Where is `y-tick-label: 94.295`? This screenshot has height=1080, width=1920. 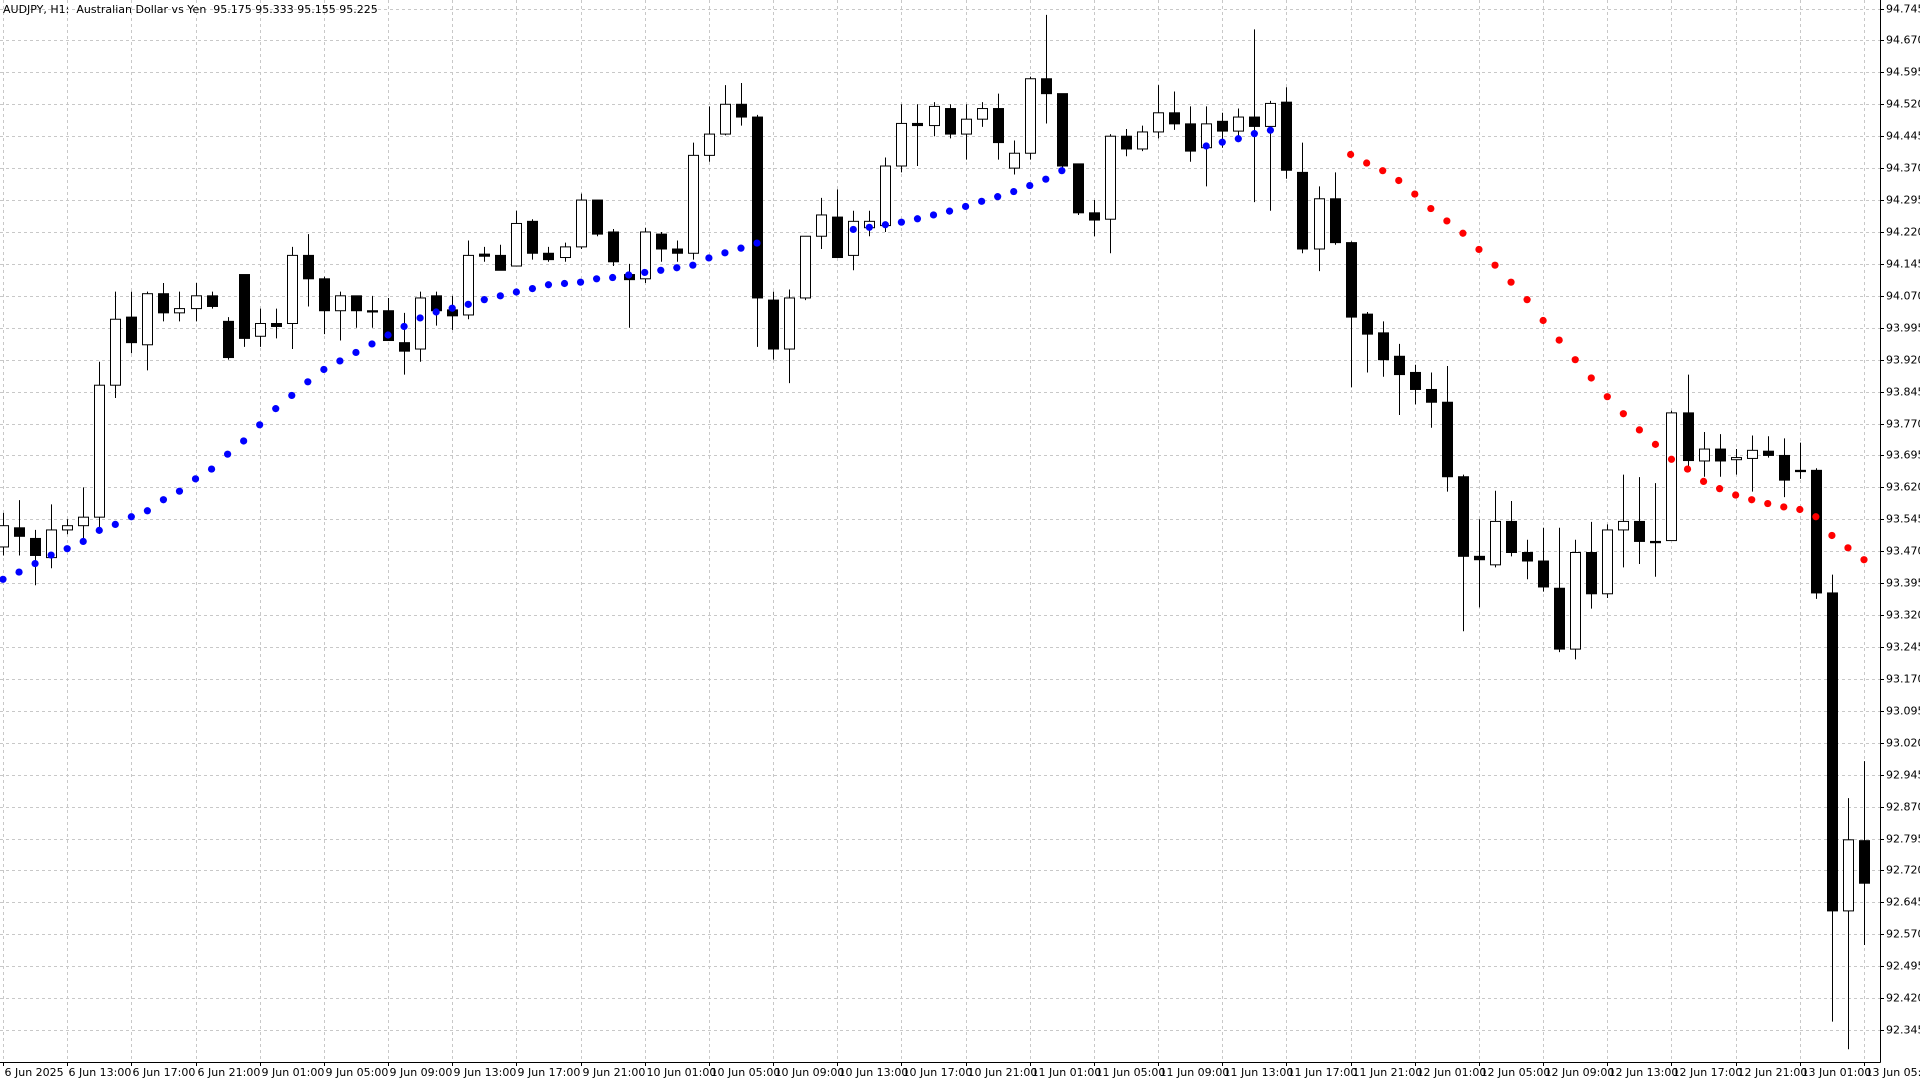
y-tick-label: 94.295 is located at coordinates (1903, 200).